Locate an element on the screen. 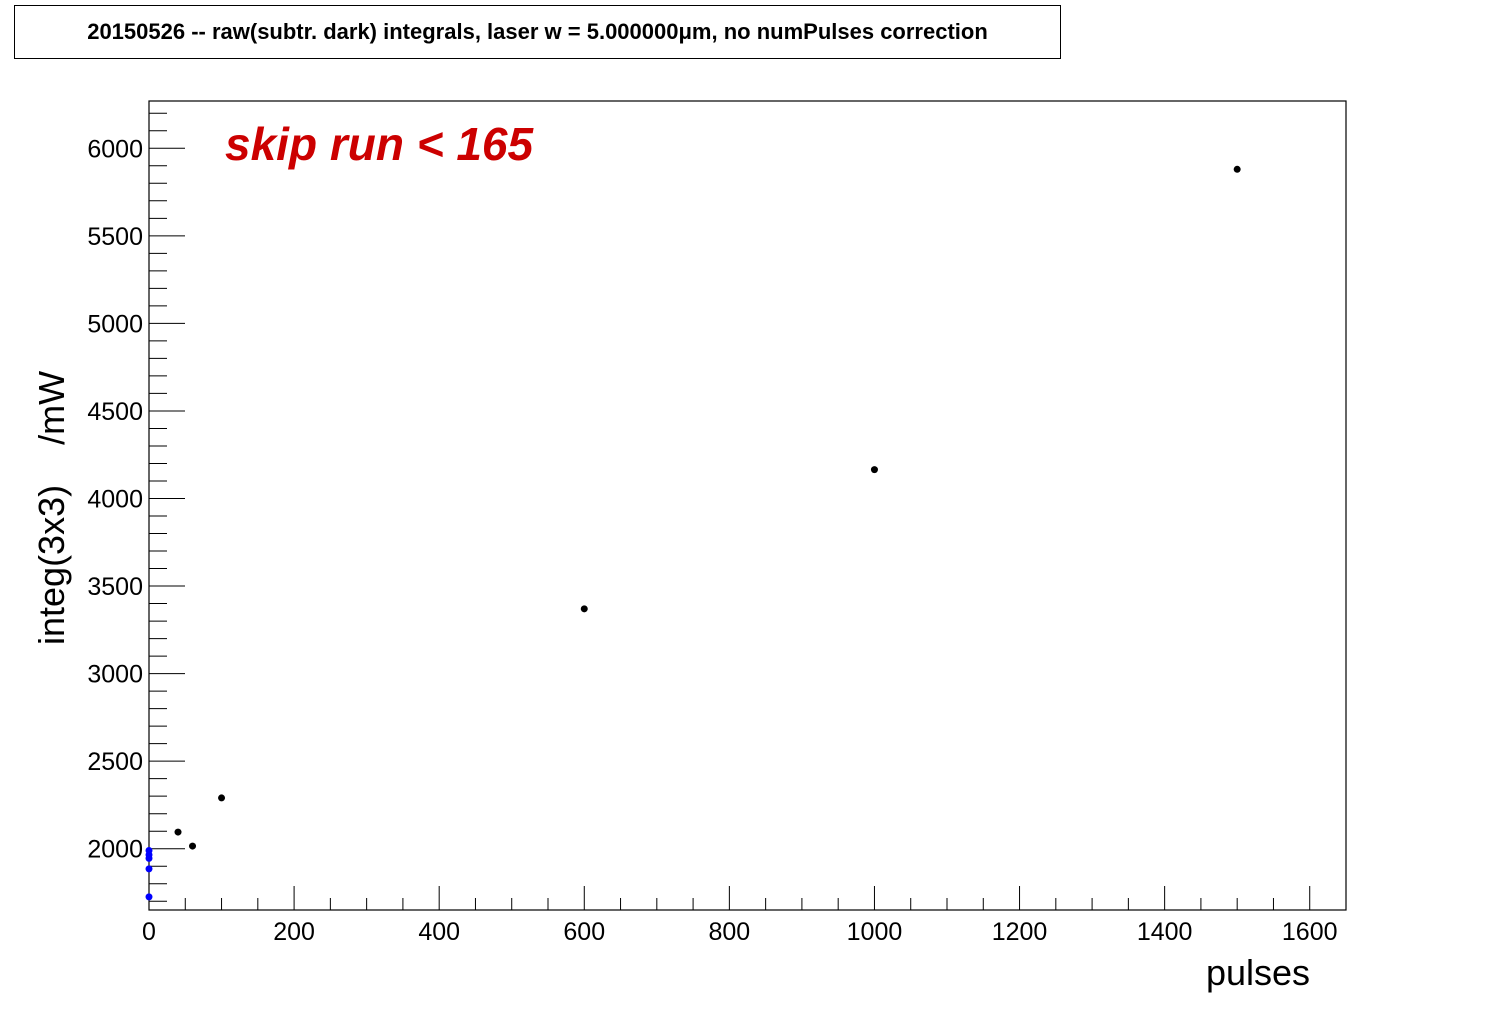 The image size is (1496, 1012). y-axis-title: integ(3x3) /mW is located at coordinates (51, 508).